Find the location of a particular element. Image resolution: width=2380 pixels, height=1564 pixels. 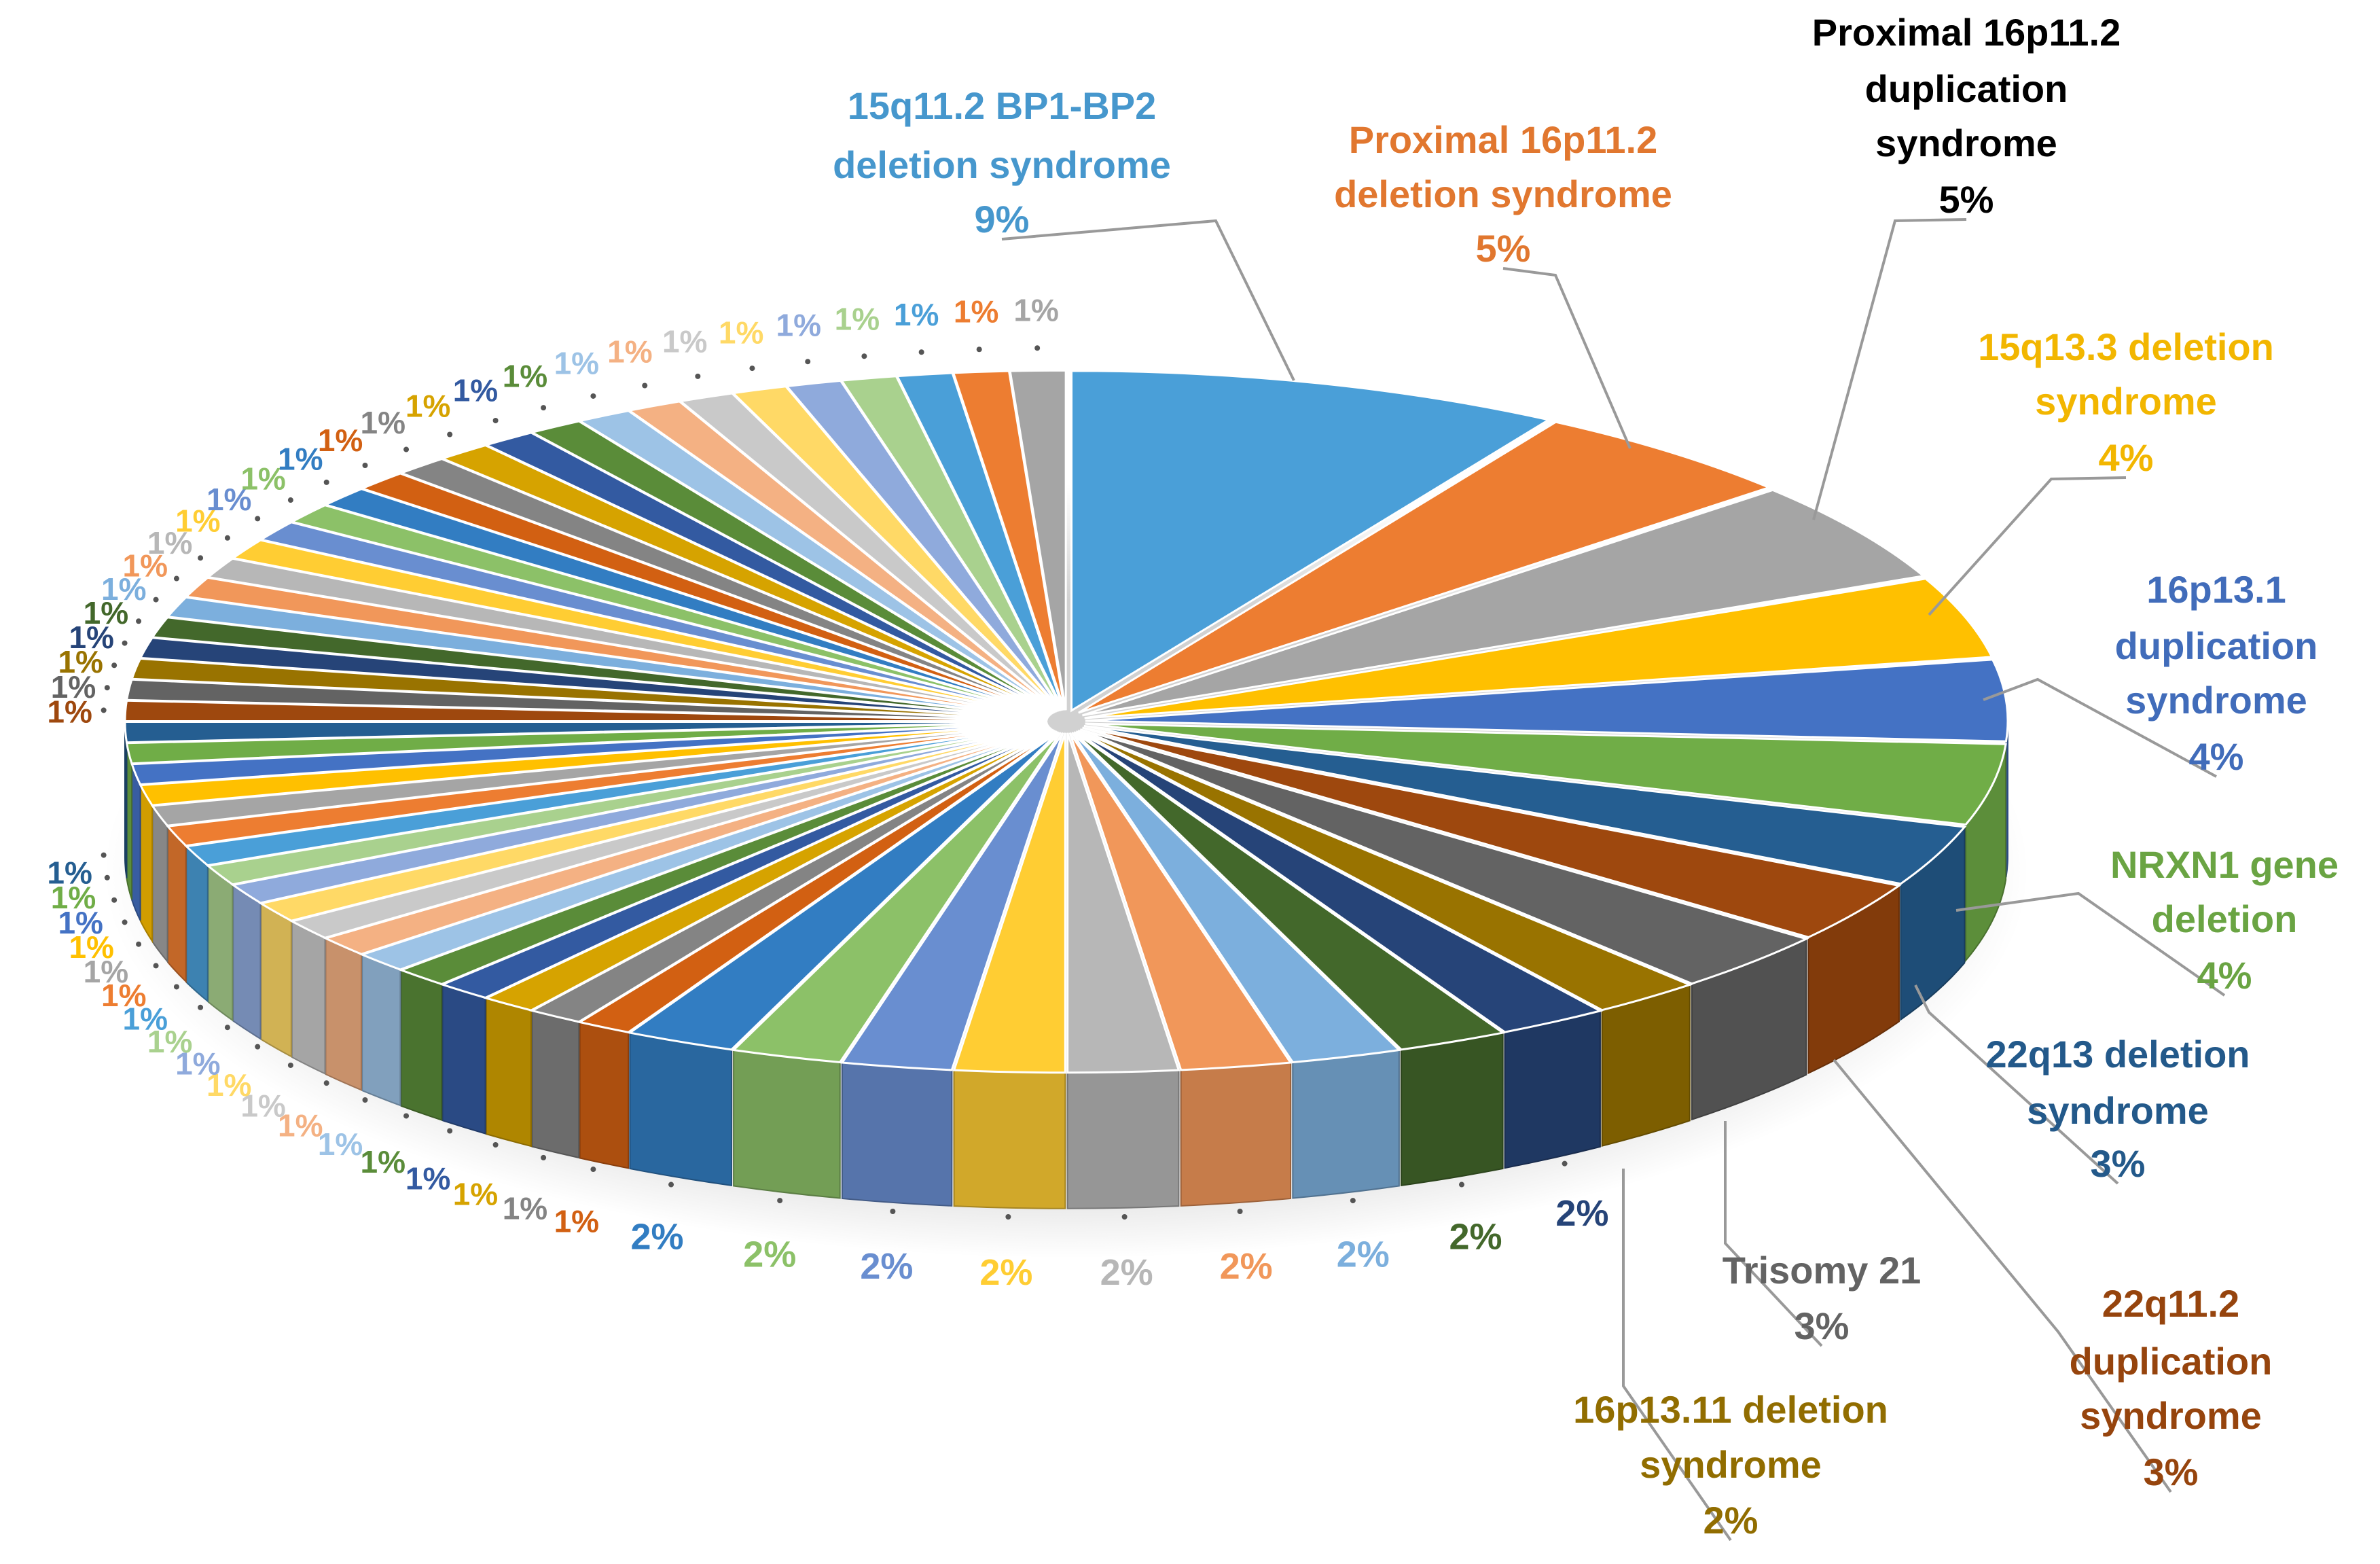

slice-label-5: deletion is located at coordinates (2225, 918).